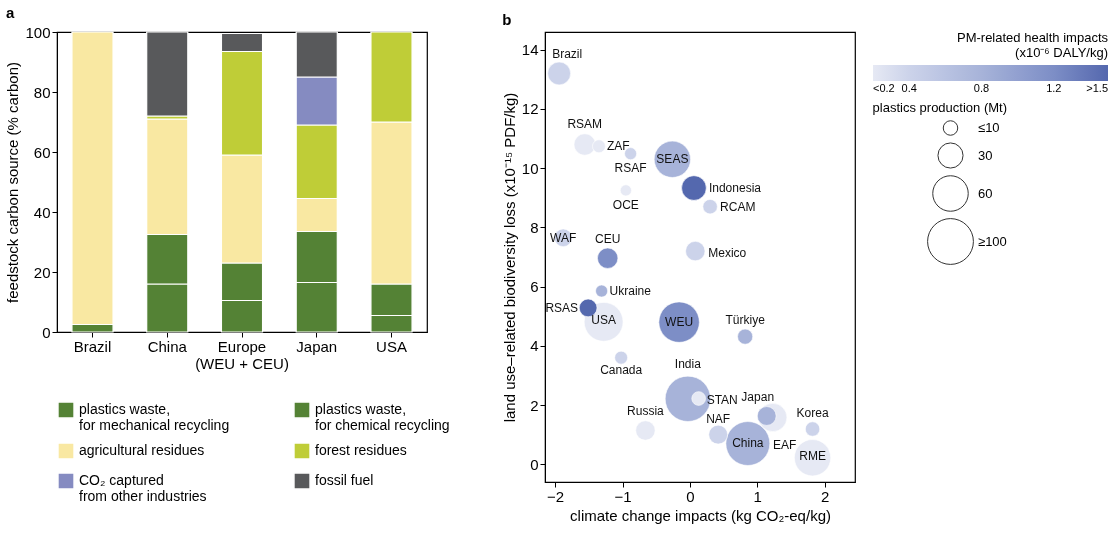 This screenshot has height=540, width=1118. I want to click on y-tick-label: 60, so click(42, 152).